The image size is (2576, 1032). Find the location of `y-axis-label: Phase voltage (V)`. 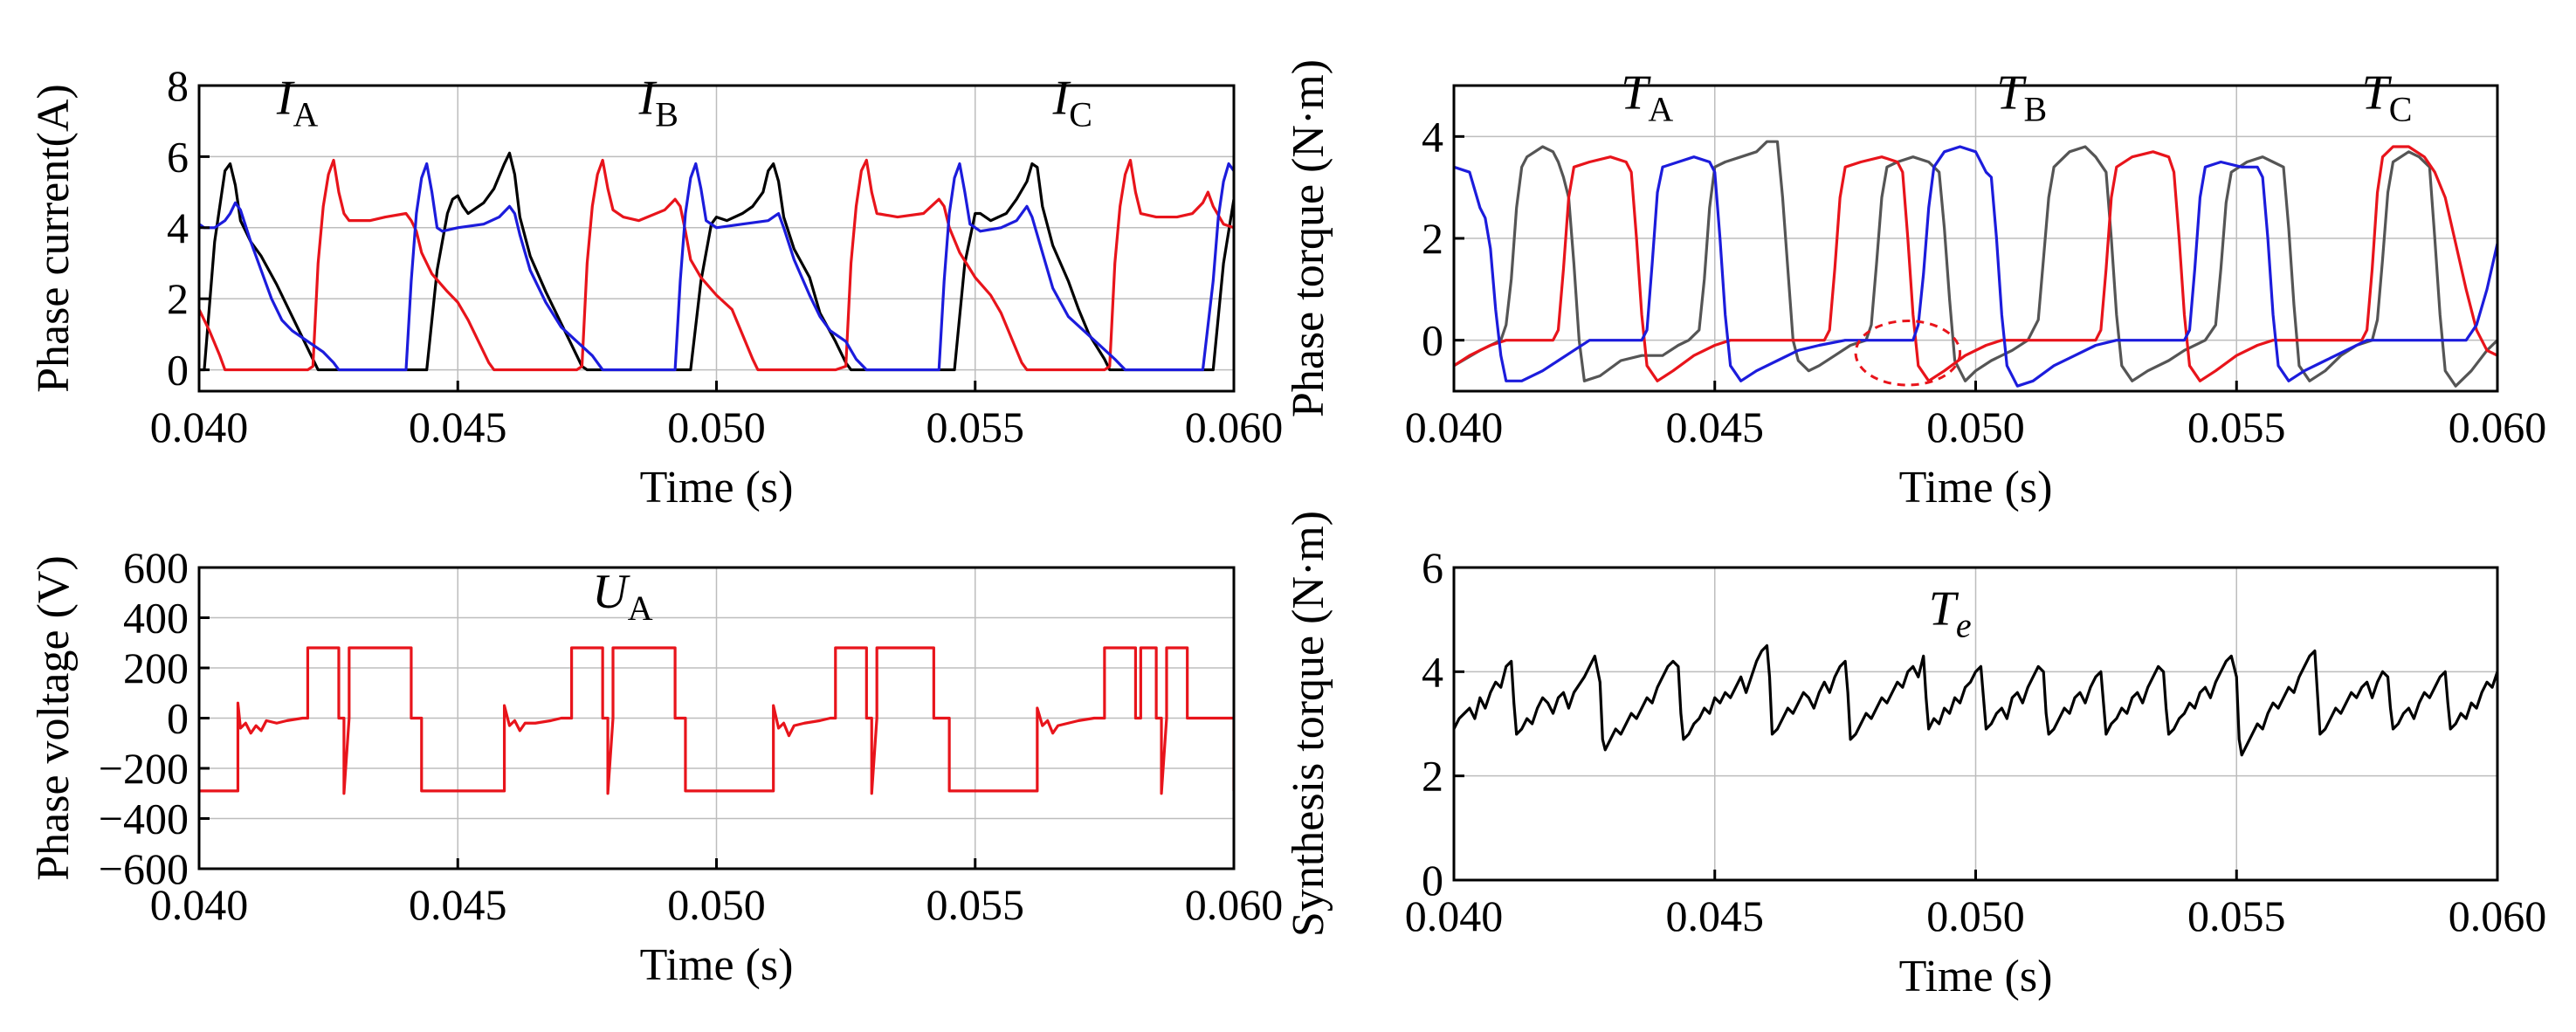

y-axis-label: Phase voltage (V) is located at coordinates (54, 718).